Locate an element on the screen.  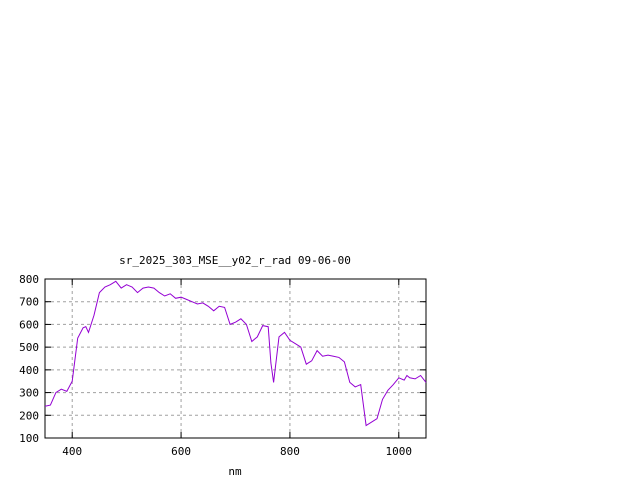
y-tick-label: 200 is located at coordinates (29, 415).